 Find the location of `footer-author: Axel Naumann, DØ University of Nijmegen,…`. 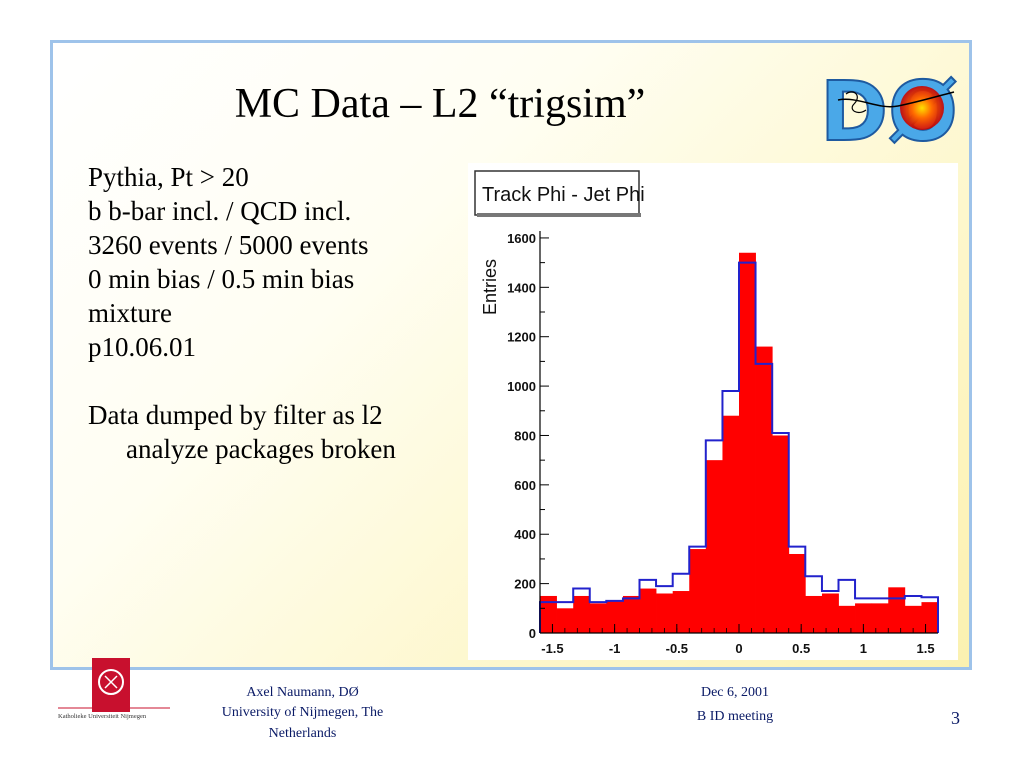

footer-author: Axel Naumann, DØ University of Nijmegen,… is located at coordinates (302, 713).